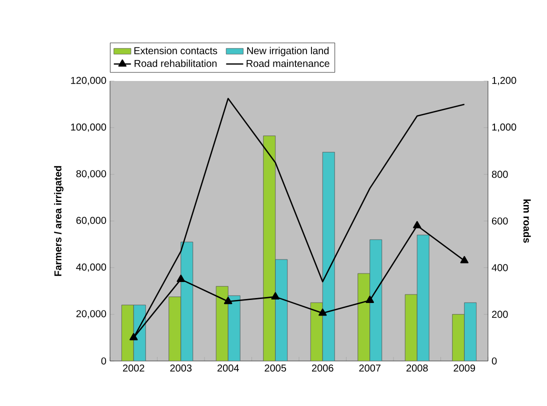 The width and height of the screenshot is (547, 406). What do you see at coordinates (500, 314) in the screenshot?
I see `y2-tick-label: 200` at bounding box center [500, 314].